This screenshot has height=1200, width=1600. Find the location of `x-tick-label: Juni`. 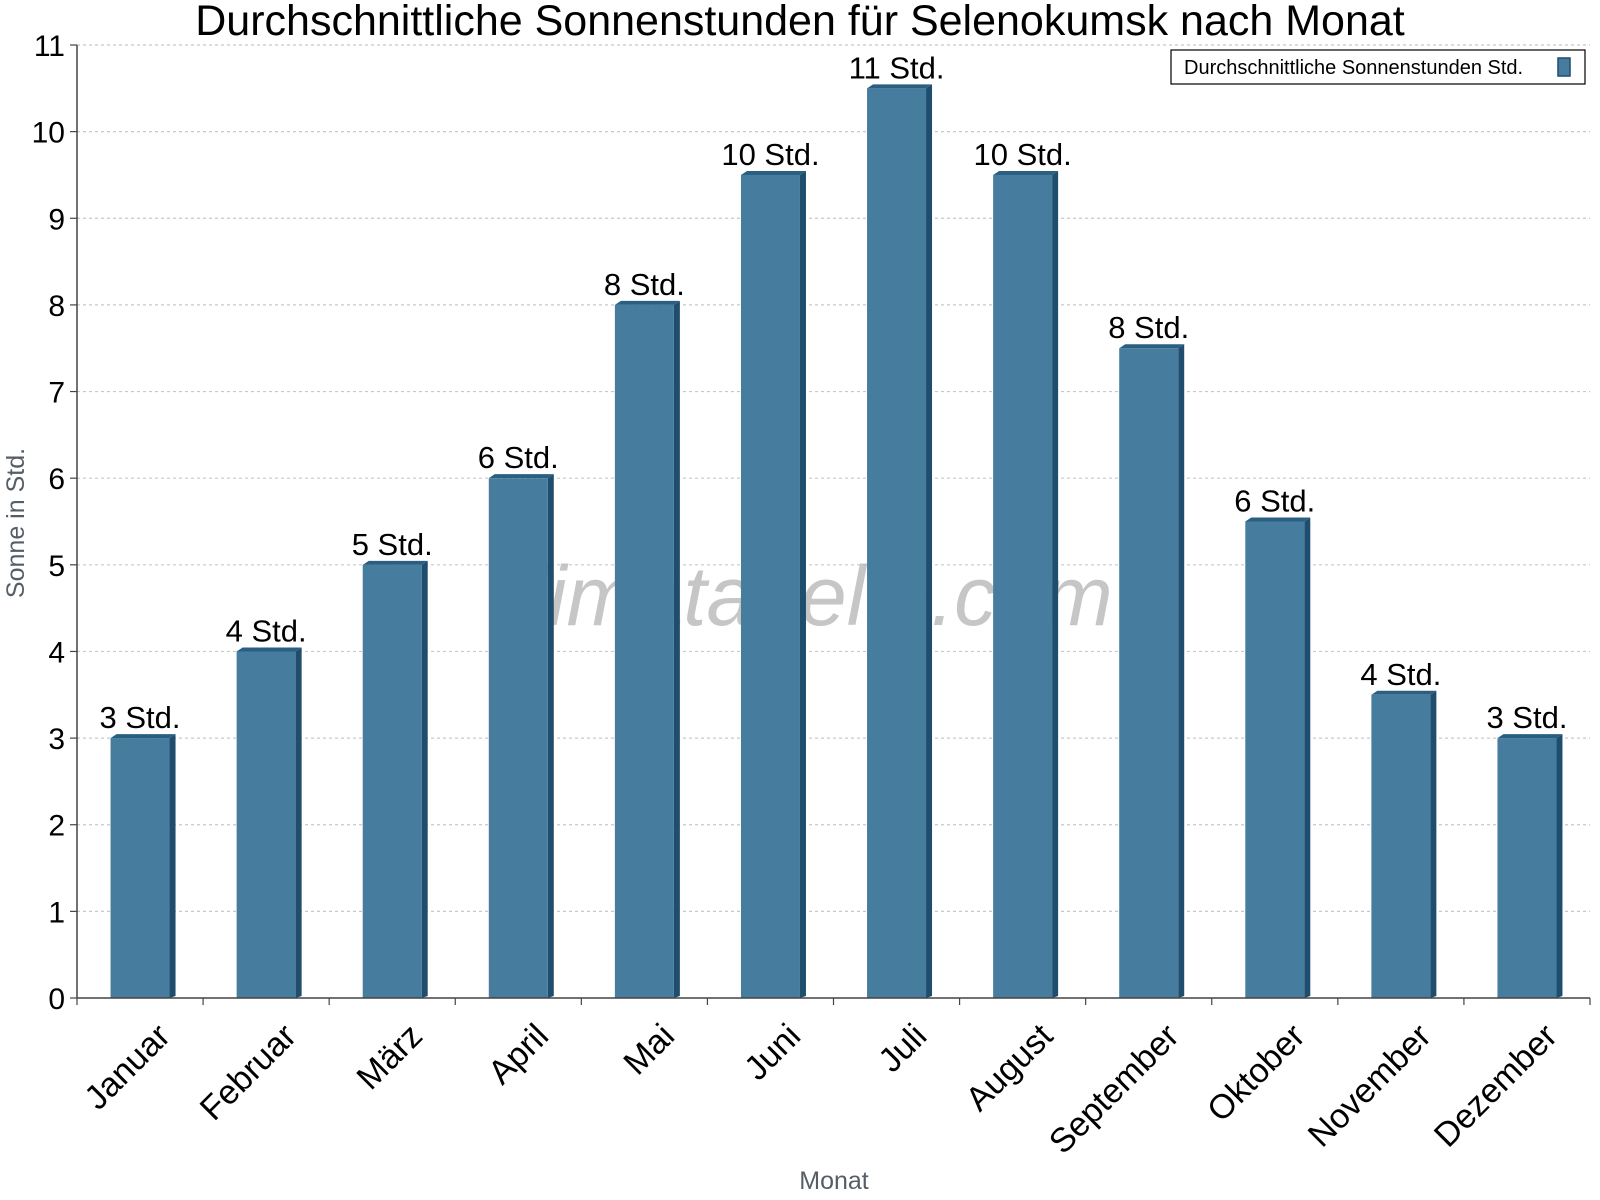

x-tick-label: Juni is located at coordinates (772, 1052).